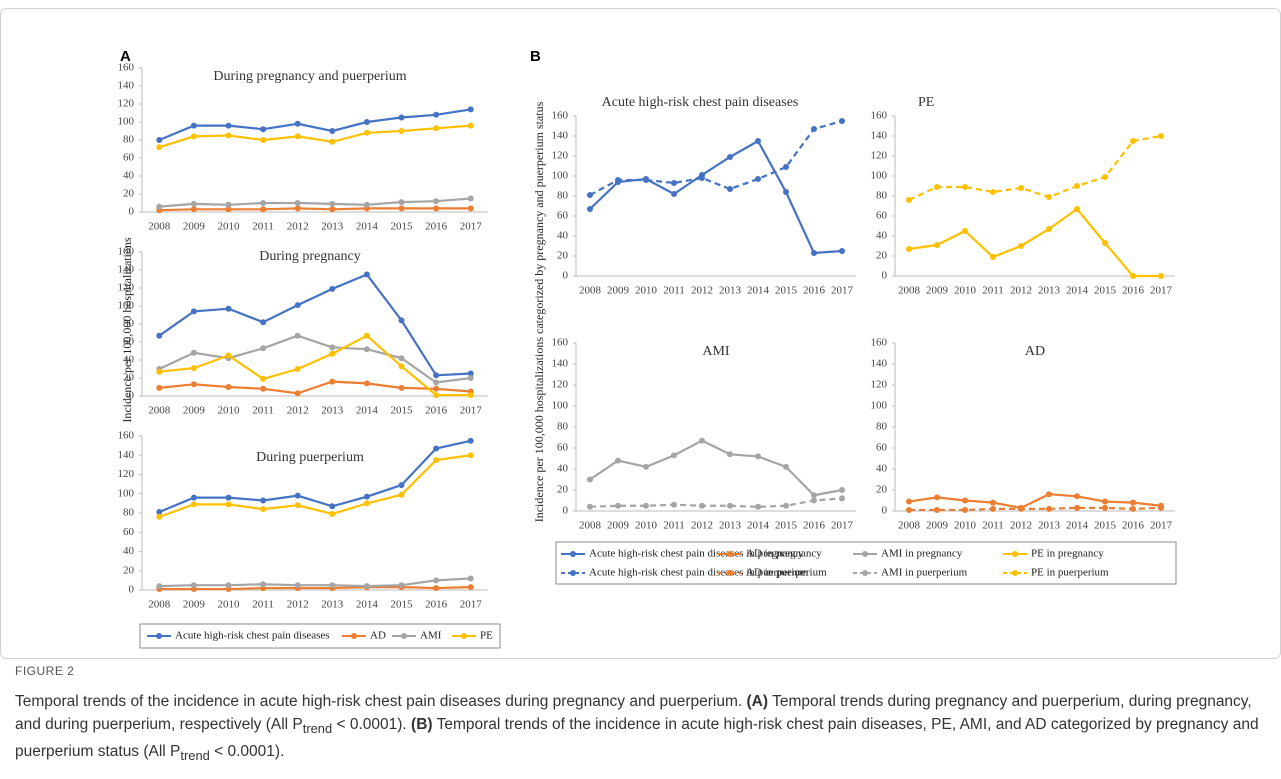 This screenshot has height=779, width=1281. I want to click on y-tick-label: 160, so click(879, 116).